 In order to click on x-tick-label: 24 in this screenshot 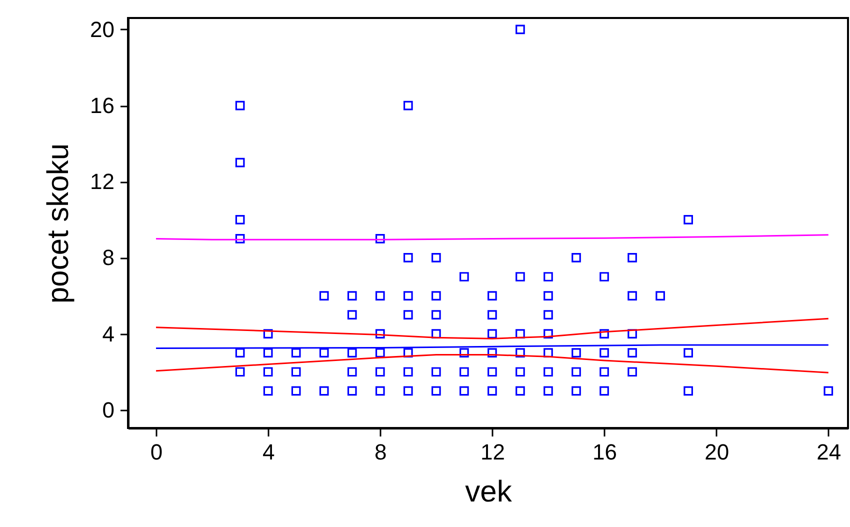, I will do `click(829, 452)`.